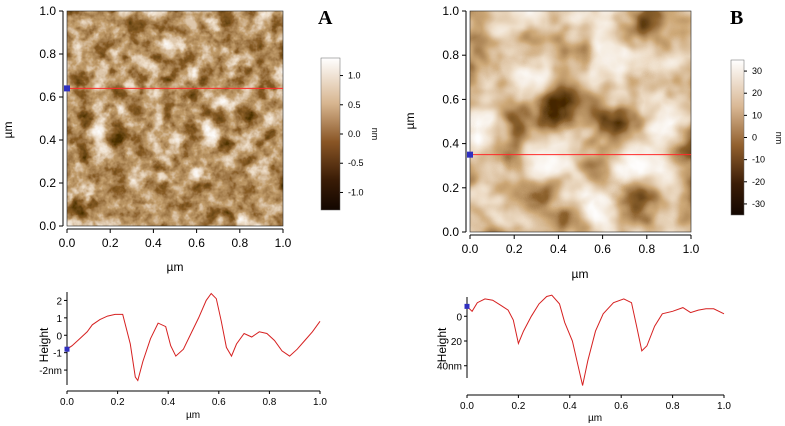  What do you see at coordinates (410, 121) in the screenshot?
I see `map-b-y-label: µm` at bounding box center [410, 121].